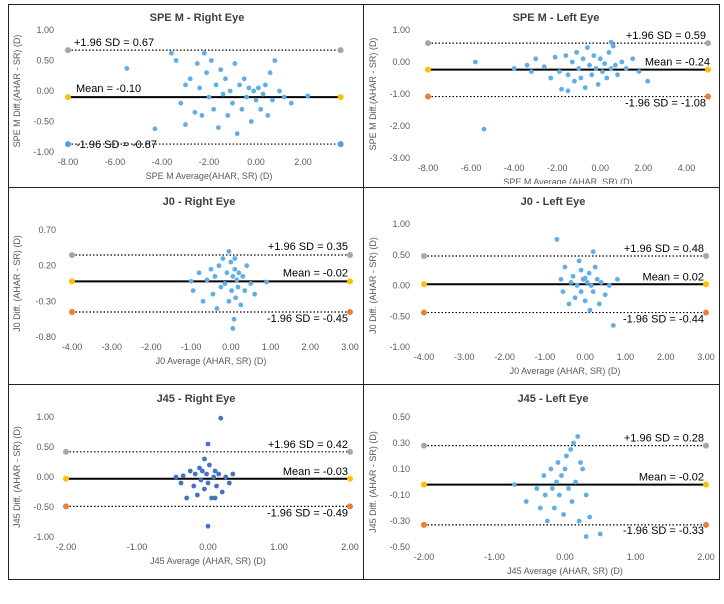  Describe the element at coordinates (45, 61) in the screenshot. I see `y-tick-label: 0.50` at that location.